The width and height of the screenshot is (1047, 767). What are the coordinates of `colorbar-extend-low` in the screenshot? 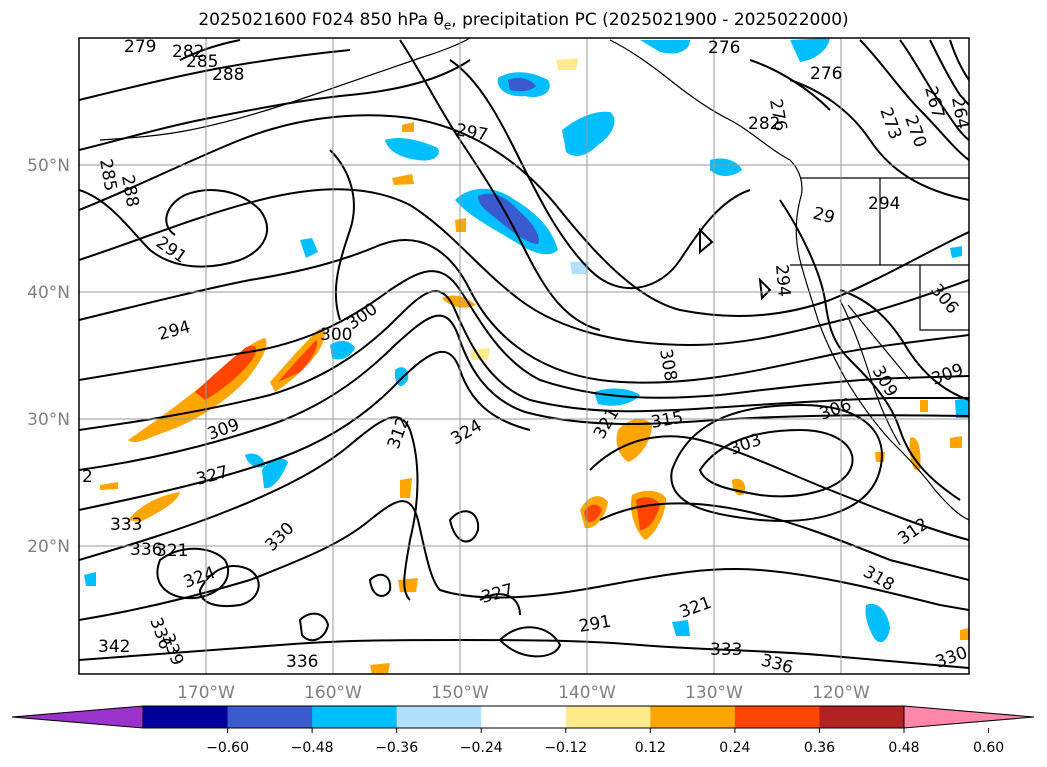 It's located at (77, 717).